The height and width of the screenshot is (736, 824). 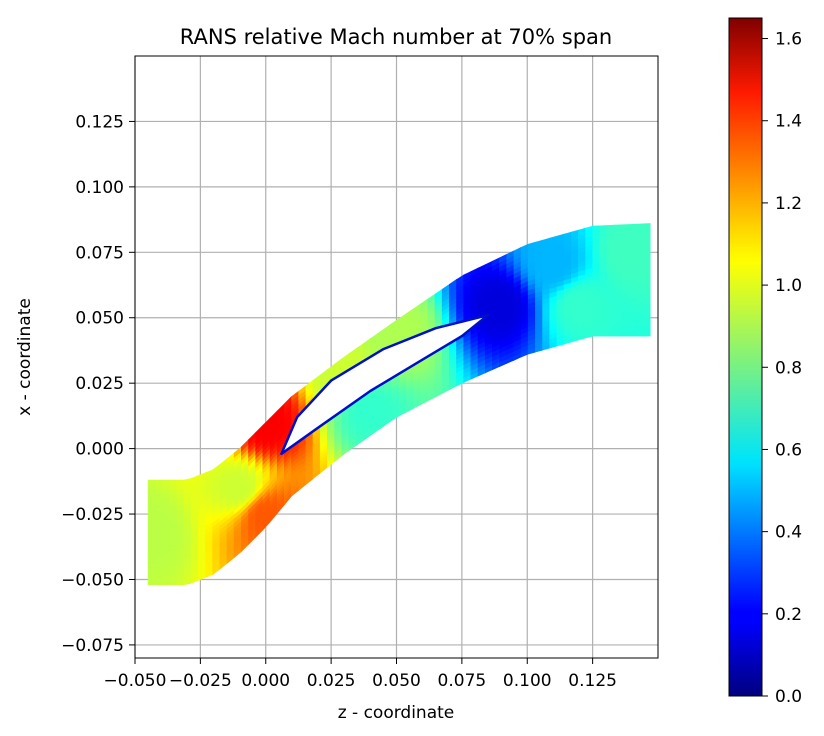 I want to click on y-tick-label: −0.075, so click(x=92, y=646).